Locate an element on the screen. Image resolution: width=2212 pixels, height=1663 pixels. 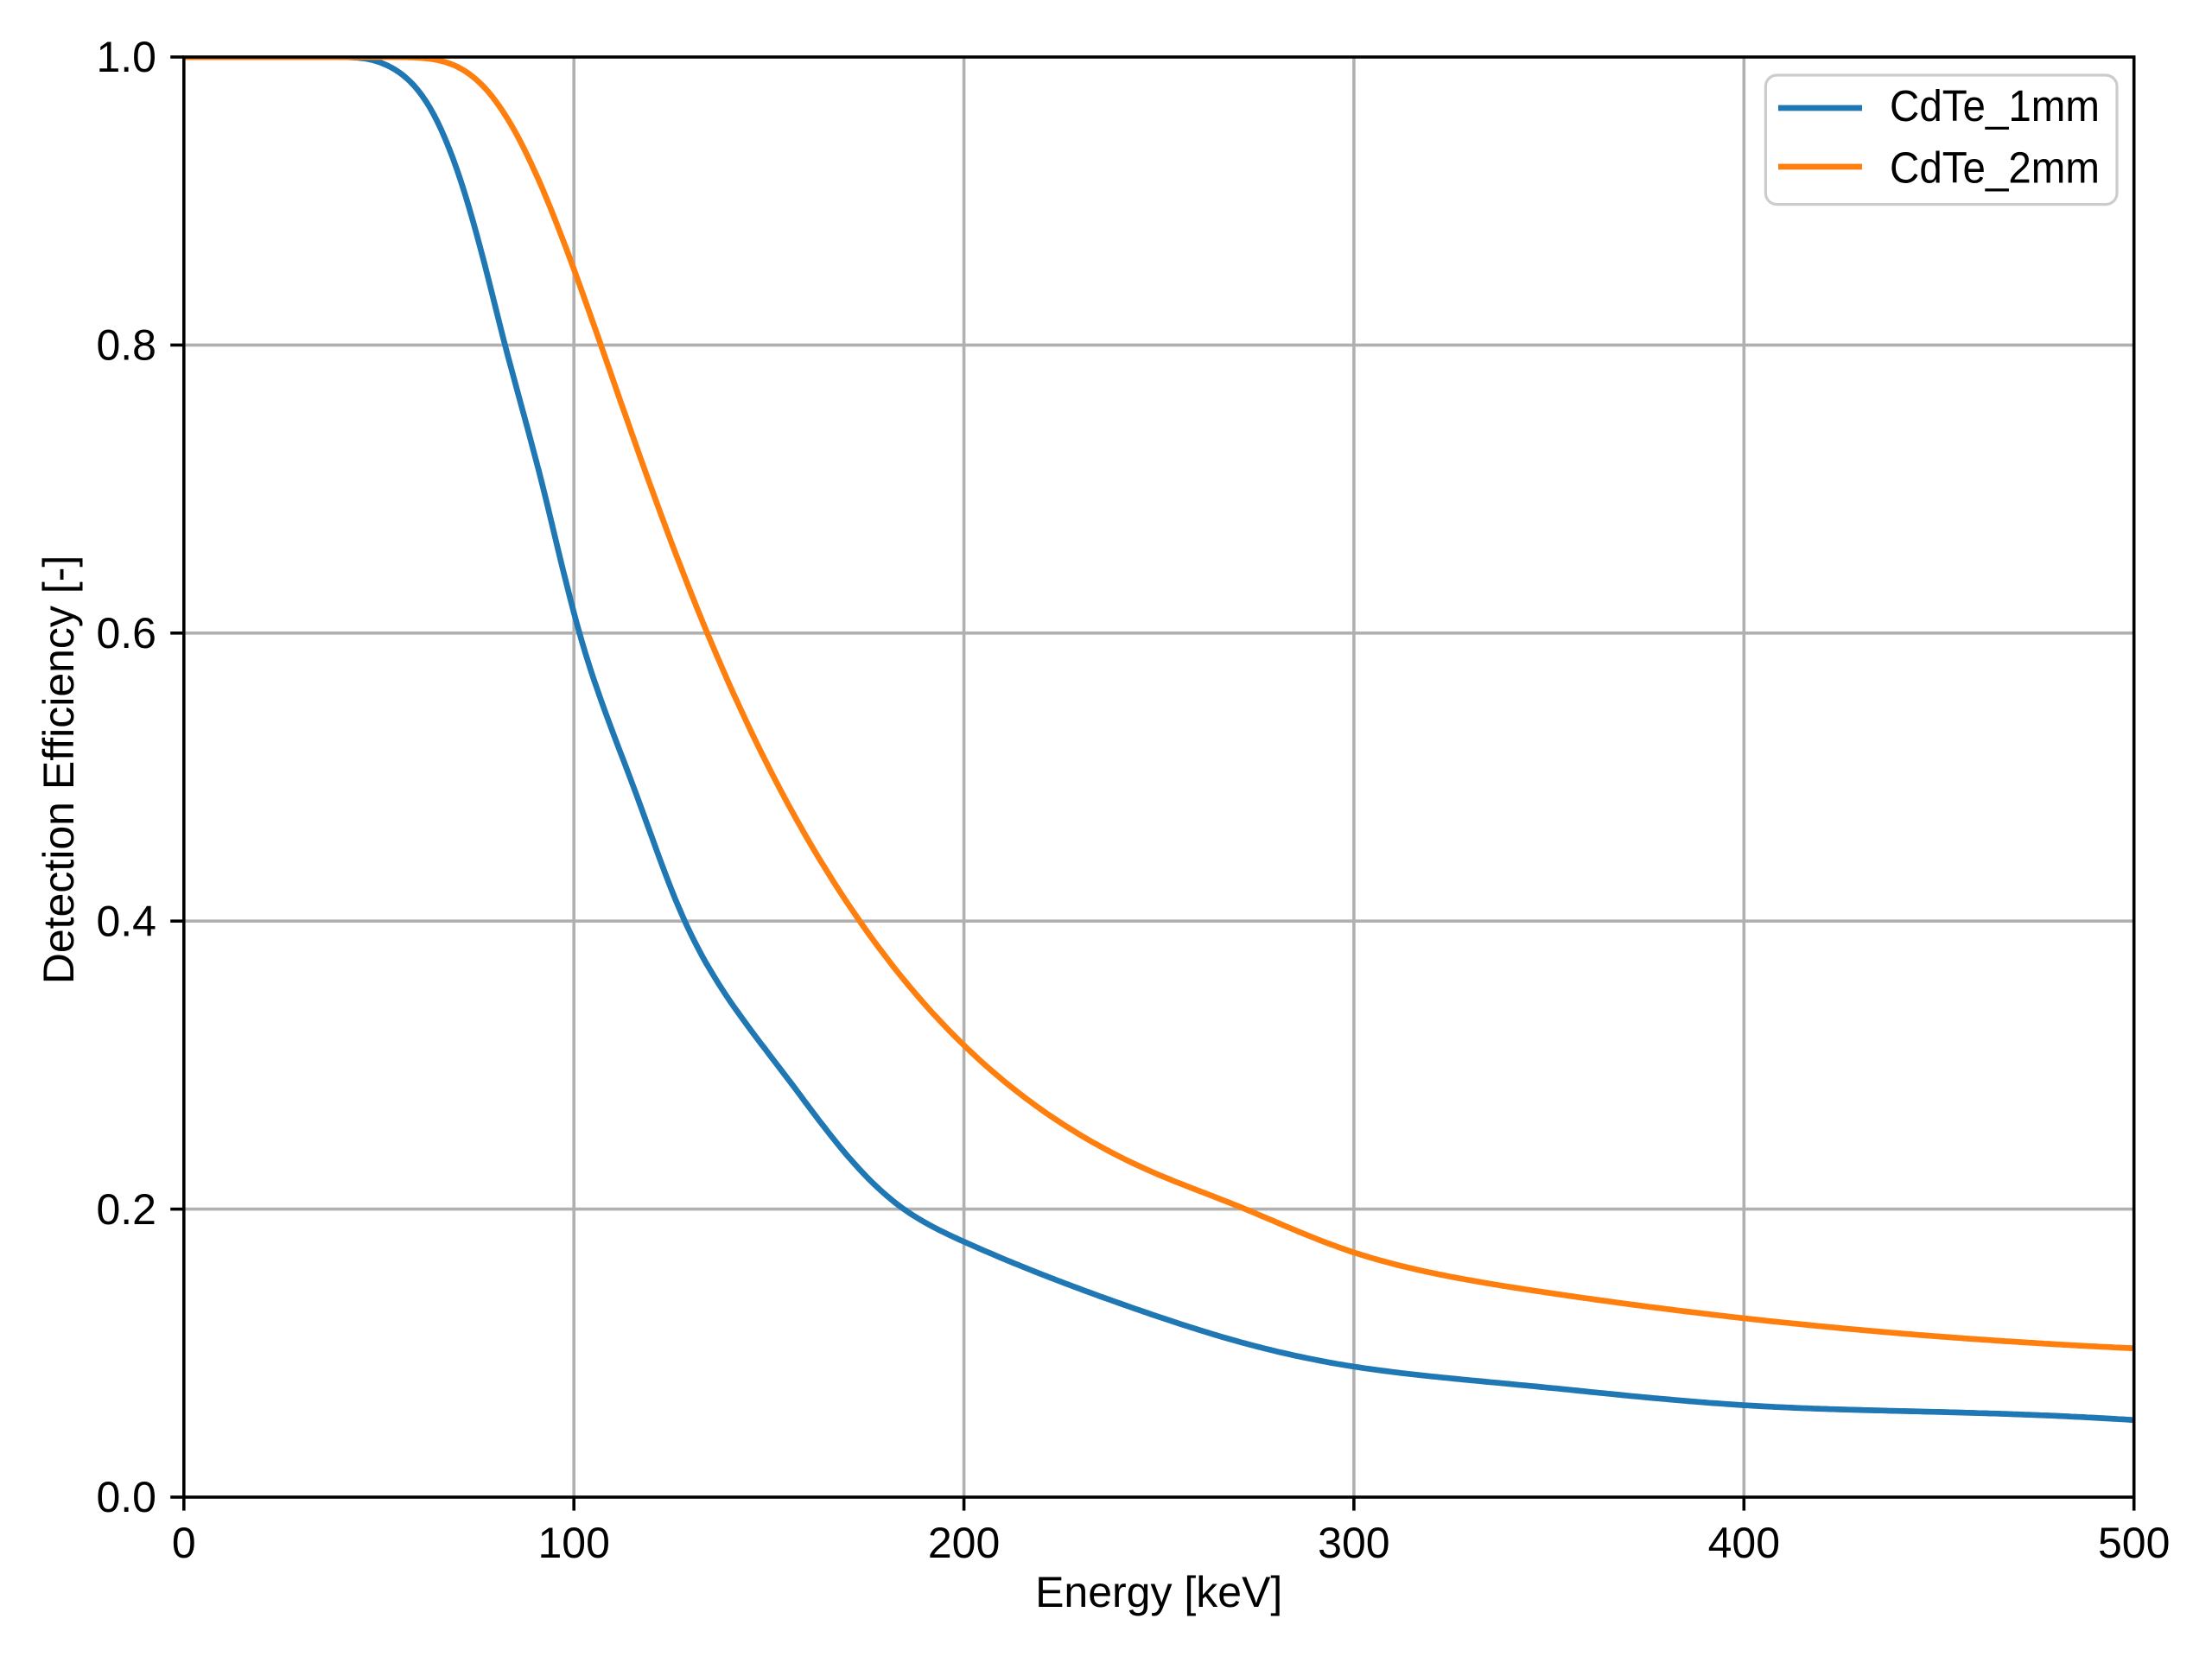
svg-text: 0 is located at coordinates (184, 1543).